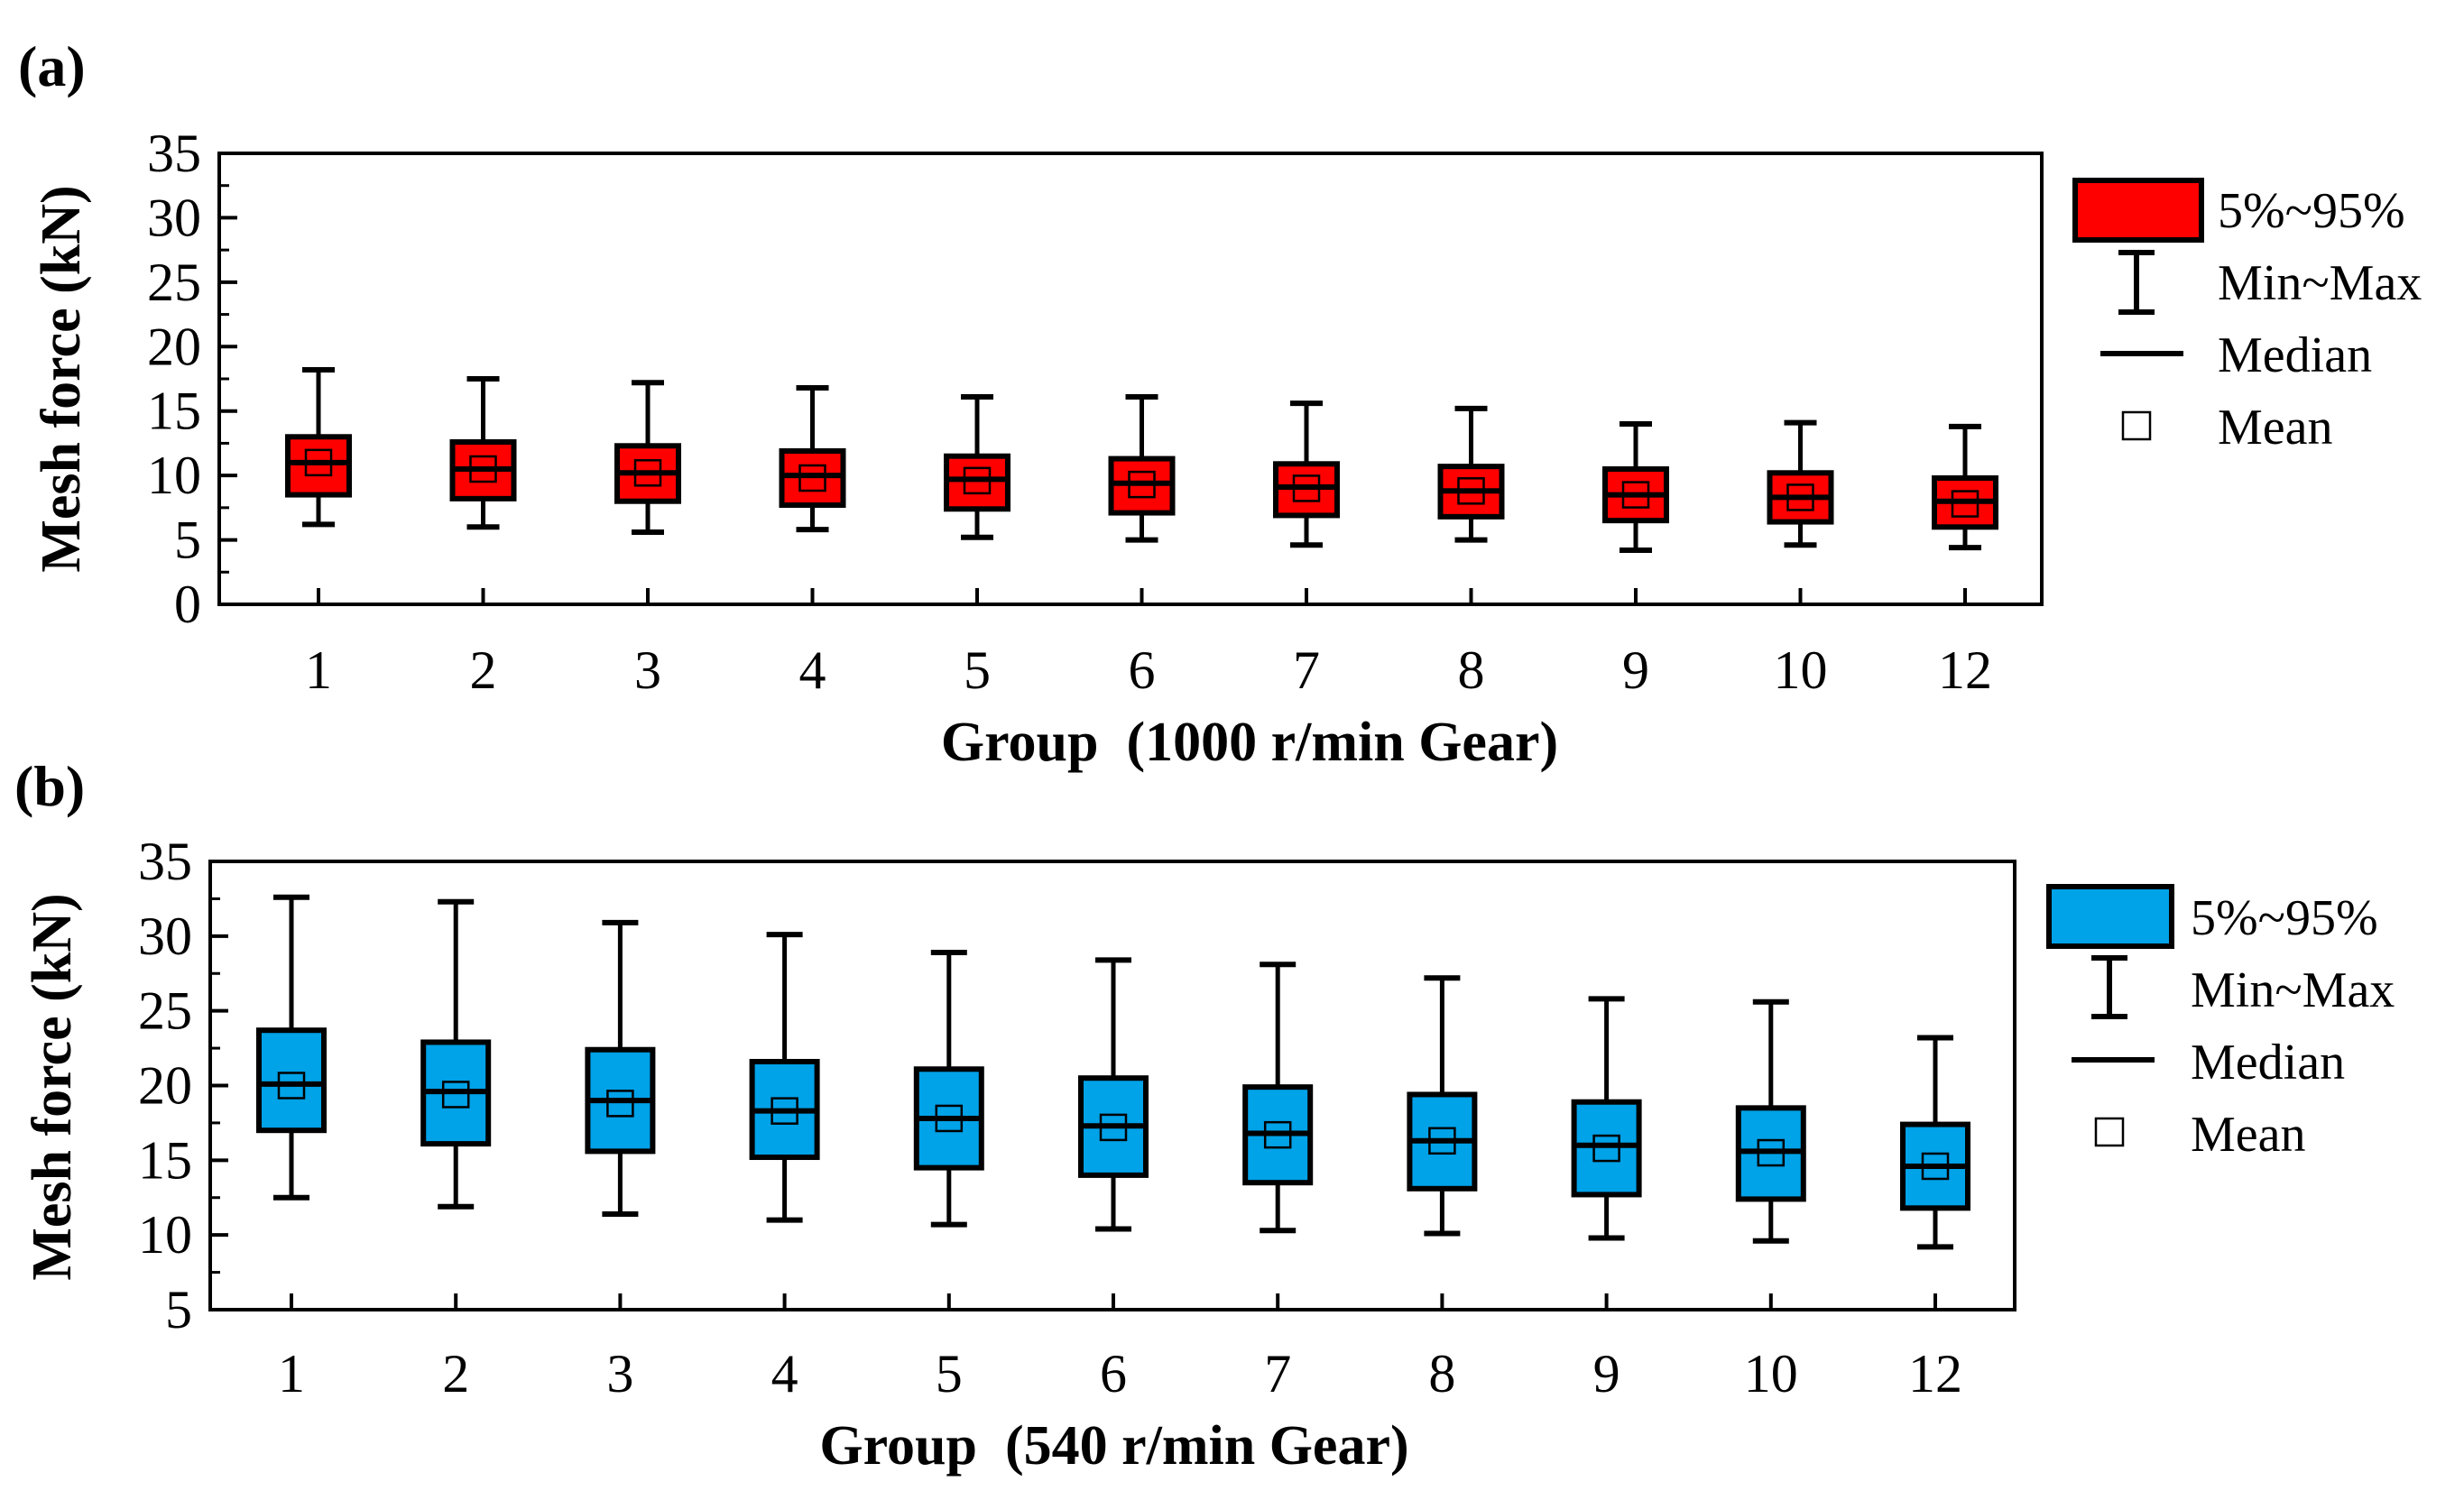 This screenshot has width=2464, height=1500. I want to click on legend-a-whisker-symbol, so click(2136, 282).